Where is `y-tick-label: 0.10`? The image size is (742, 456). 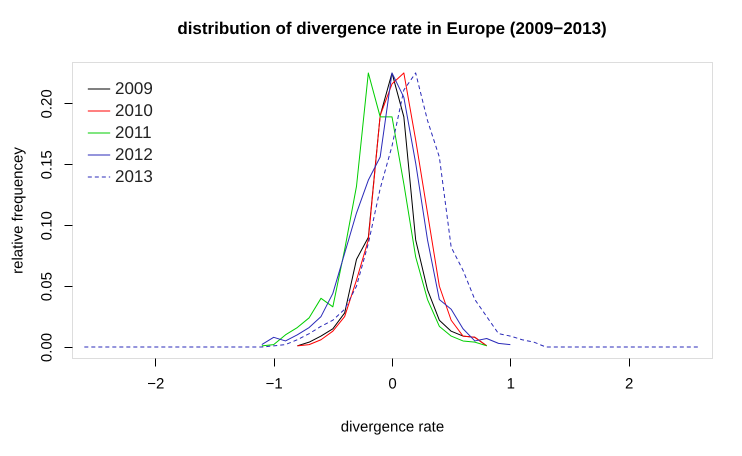
y-tick-label: 0.10 is located at coordinates (47, 225).